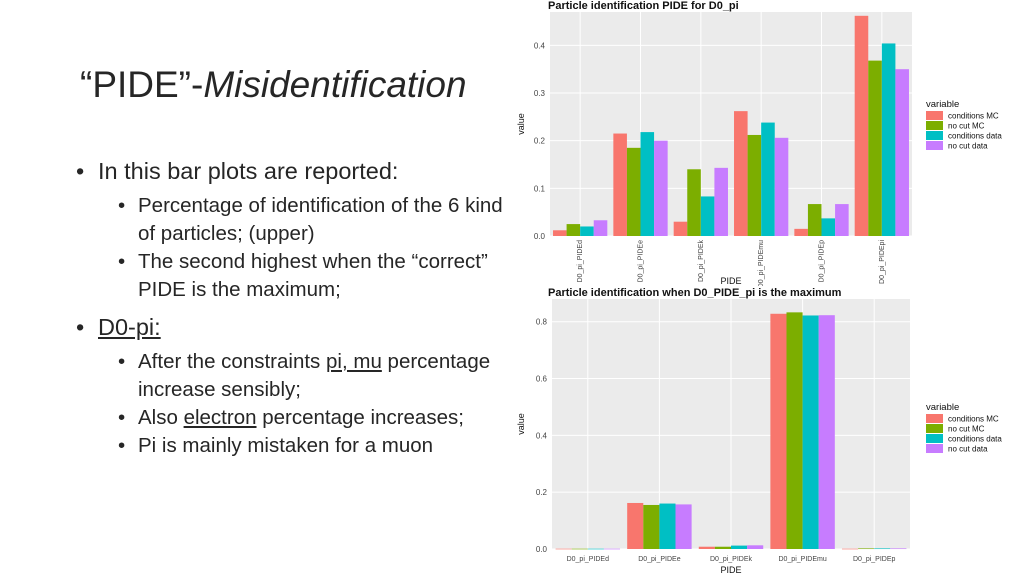 Image resolution: width=1024 pixels, height=576 pixels. What do you see at coordinates (335, 84) in the screenshot?
I see `slide-title-italic: Misidentification` at bounding box center [335, 84].